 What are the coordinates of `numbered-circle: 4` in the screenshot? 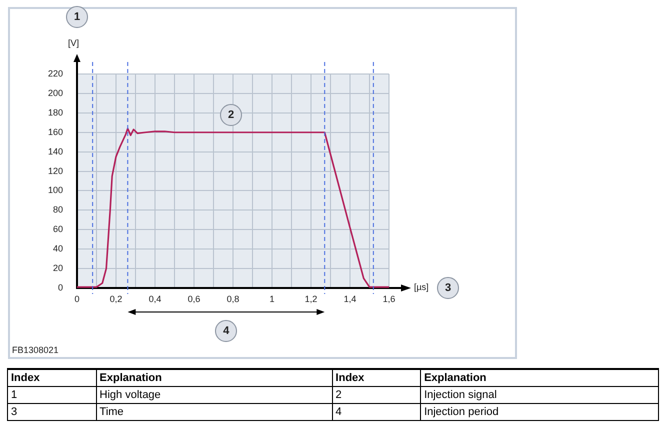 It's located at (226, 331).